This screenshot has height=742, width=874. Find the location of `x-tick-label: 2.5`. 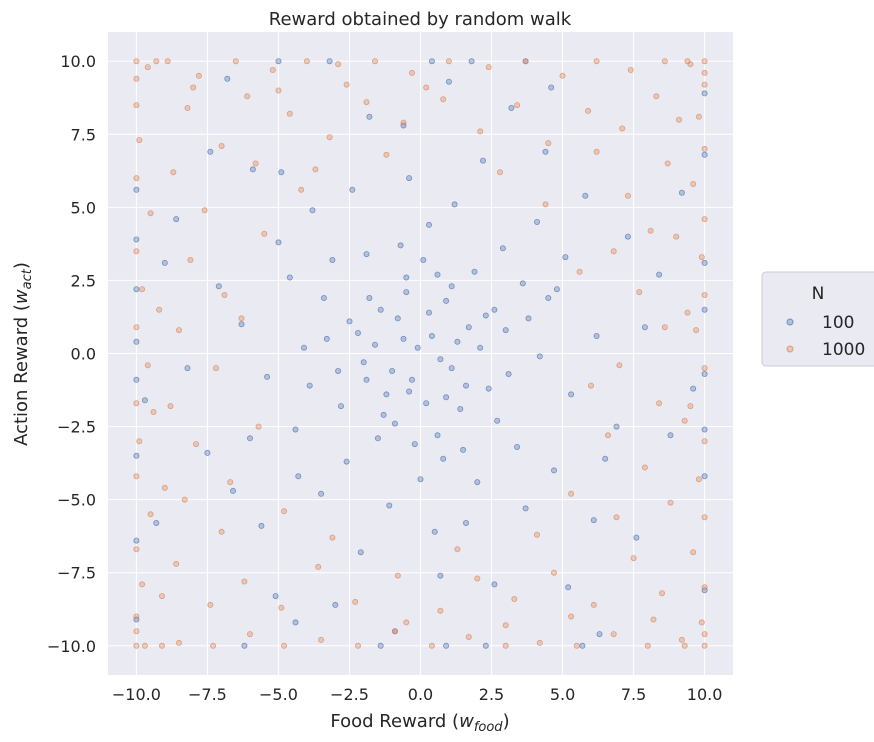

x-tick-label: 2.5 is located at coordinates (491, 694).